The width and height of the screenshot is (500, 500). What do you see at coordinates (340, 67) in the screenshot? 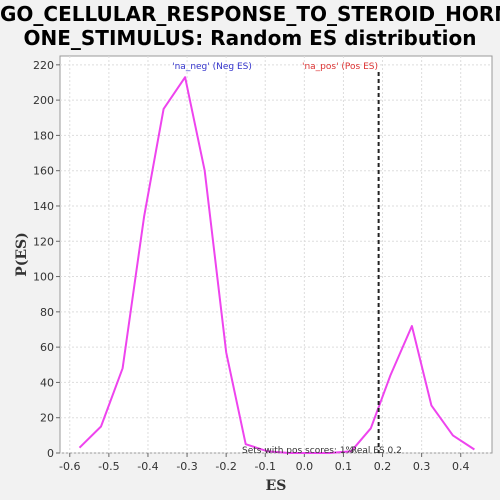
I see `legend-pos: 'na_pos' (Pos ES)` at bounding box center [340, 67].